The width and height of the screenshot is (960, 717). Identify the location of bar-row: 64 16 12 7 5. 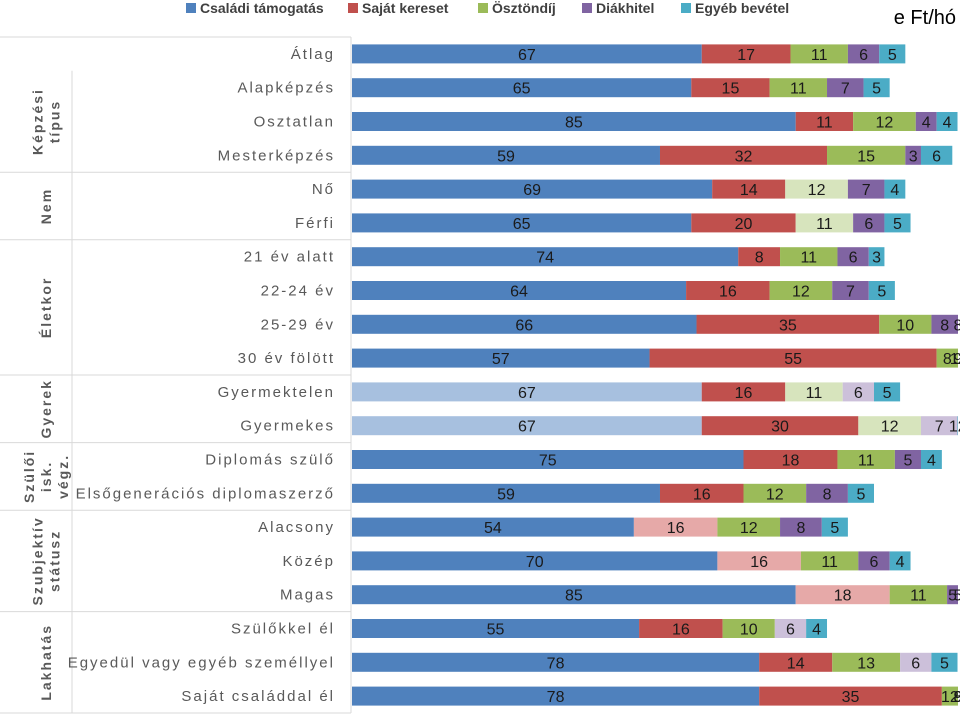
(623, 291).